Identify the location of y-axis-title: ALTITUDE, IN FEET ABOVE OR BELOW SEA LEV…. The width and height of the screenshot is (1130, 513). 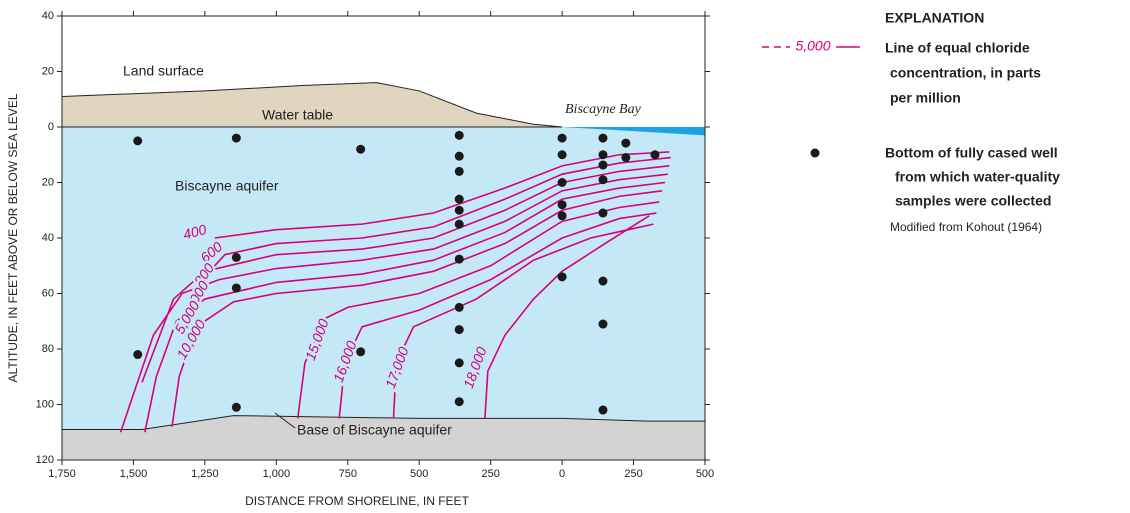
(13, 237).